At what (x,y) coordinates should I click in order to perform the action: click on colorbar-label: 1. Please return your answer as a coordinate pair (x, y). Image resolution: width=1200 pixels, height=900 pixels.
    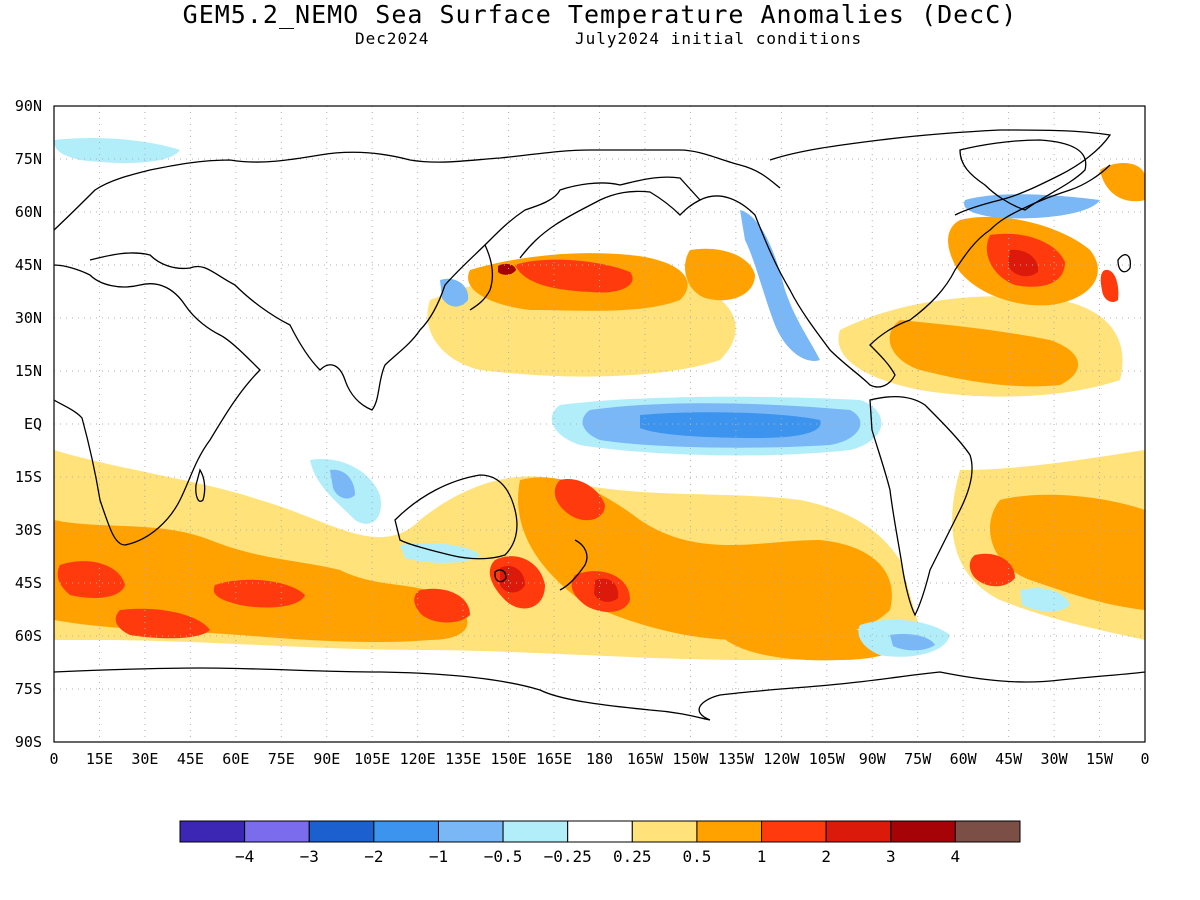
    Looking at the image, I should click on (761, 856).